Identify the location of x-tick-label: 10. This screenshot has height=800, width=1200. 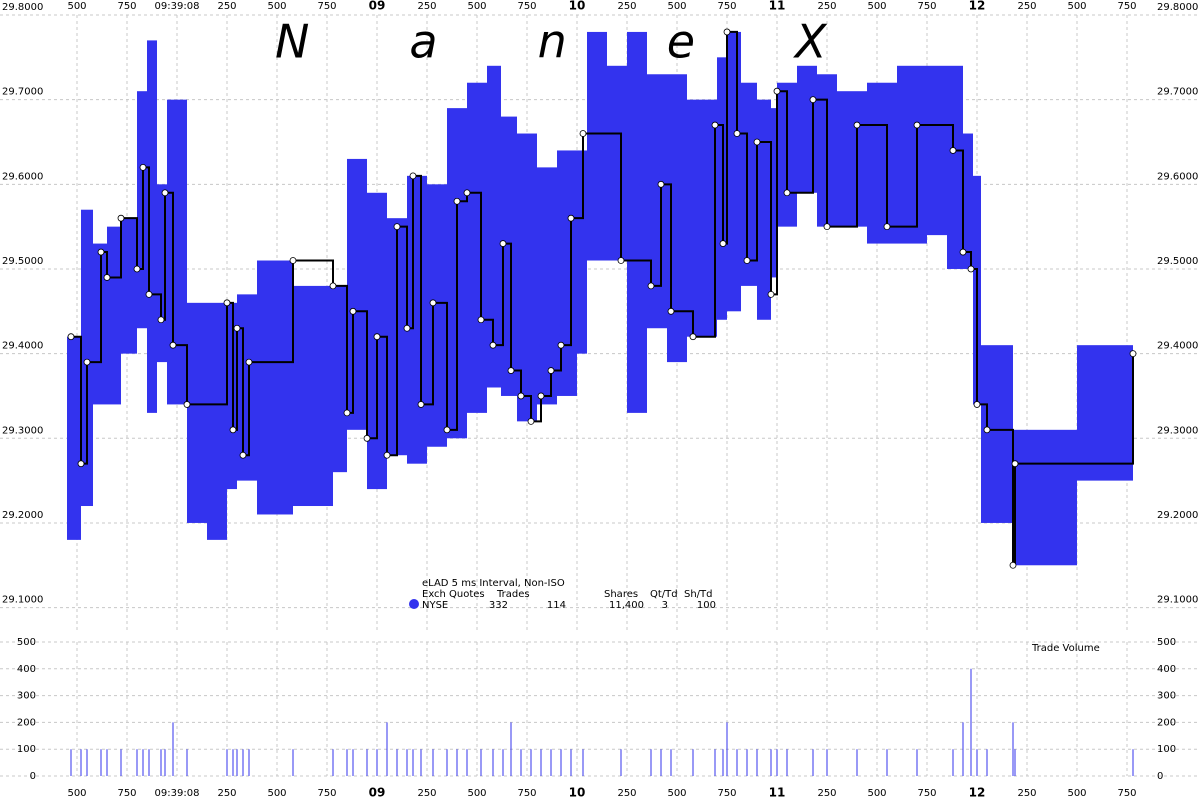
(577, 793).